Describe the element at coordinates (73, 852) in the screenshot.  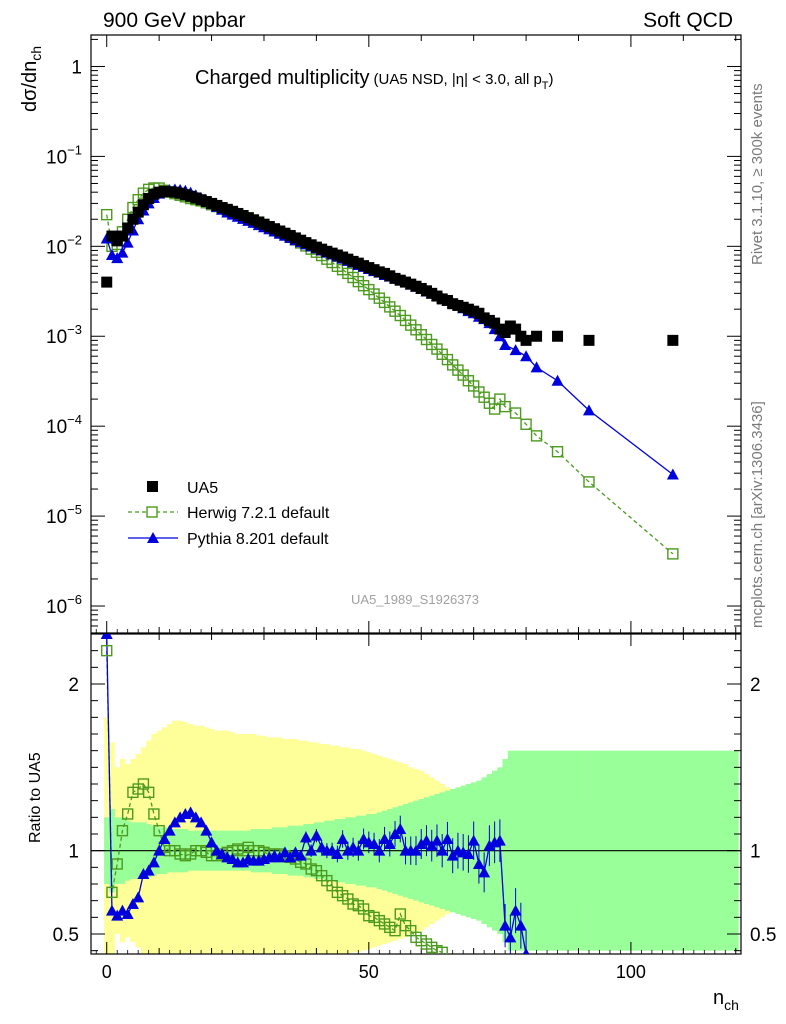
I see `ratio-y-tick-label-left: 1` at that location.